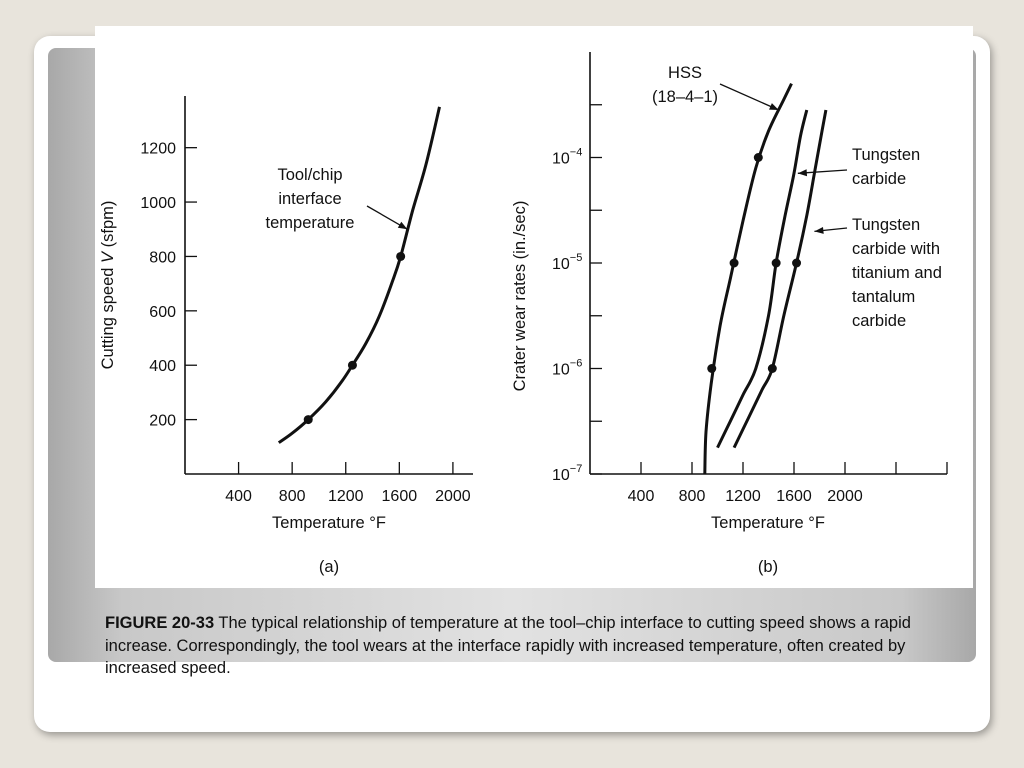 This screenshot has height=768, width=1024. I want to click on chart-b-y-tick-exponent: −4, so click(576, 153).